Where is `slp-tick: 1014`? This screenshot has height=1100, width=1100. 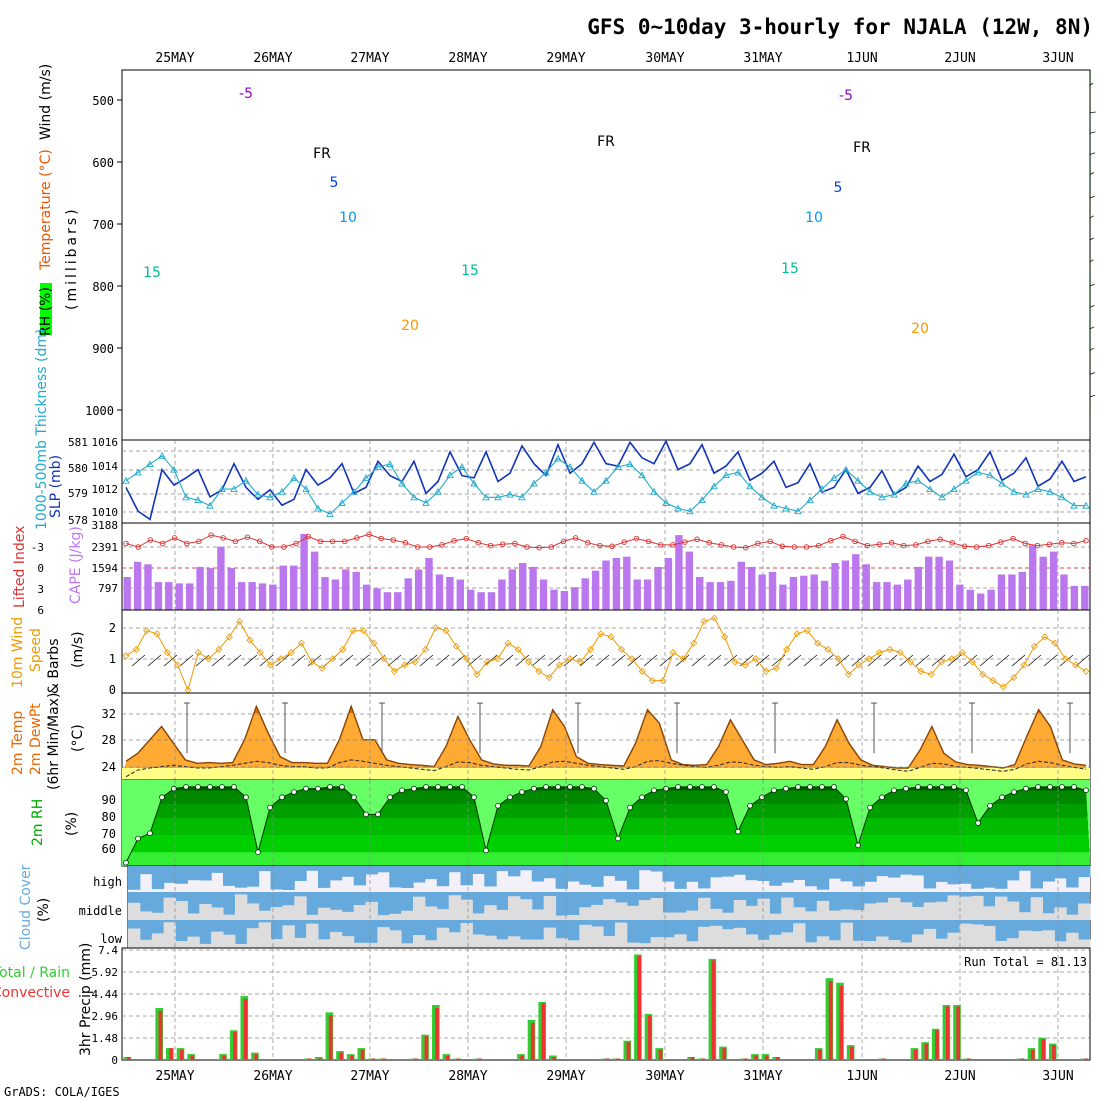 slp-tick: 1014 is located at coordinates (105, 466).